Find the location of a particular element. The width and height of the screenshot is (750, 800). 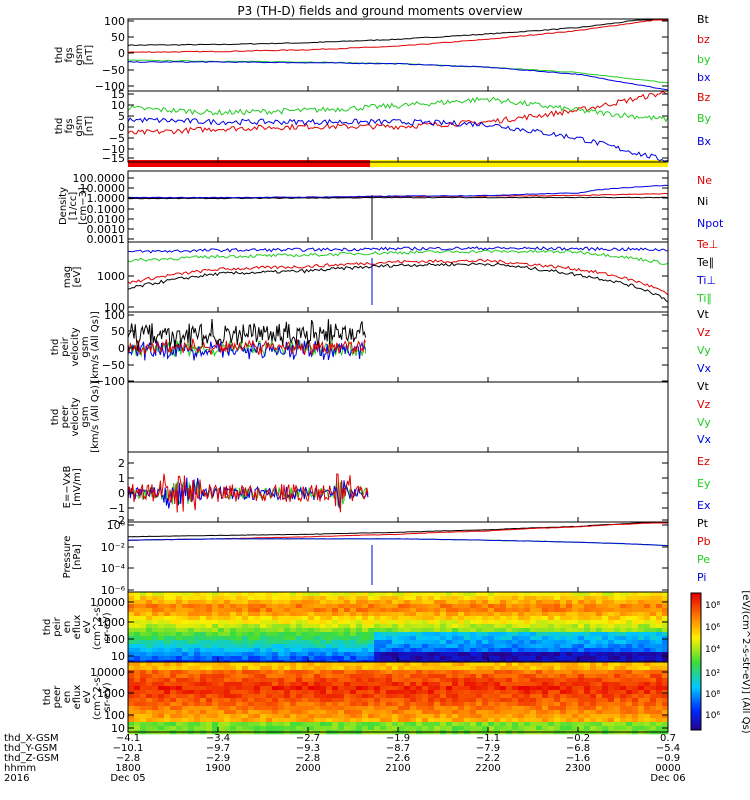

x-axis-value: −2.8 is located at coordinates (308, 758).